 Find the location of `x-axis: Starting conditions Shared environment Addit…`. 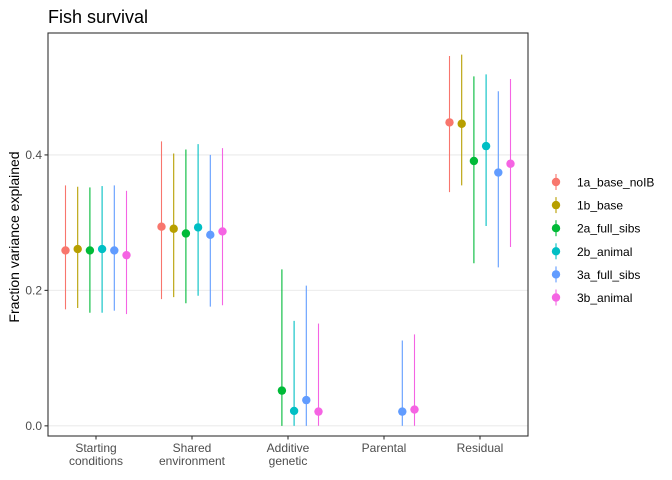

x-axis: Starting conditions Shared environment Addit… is located at coordinates (286, 452).